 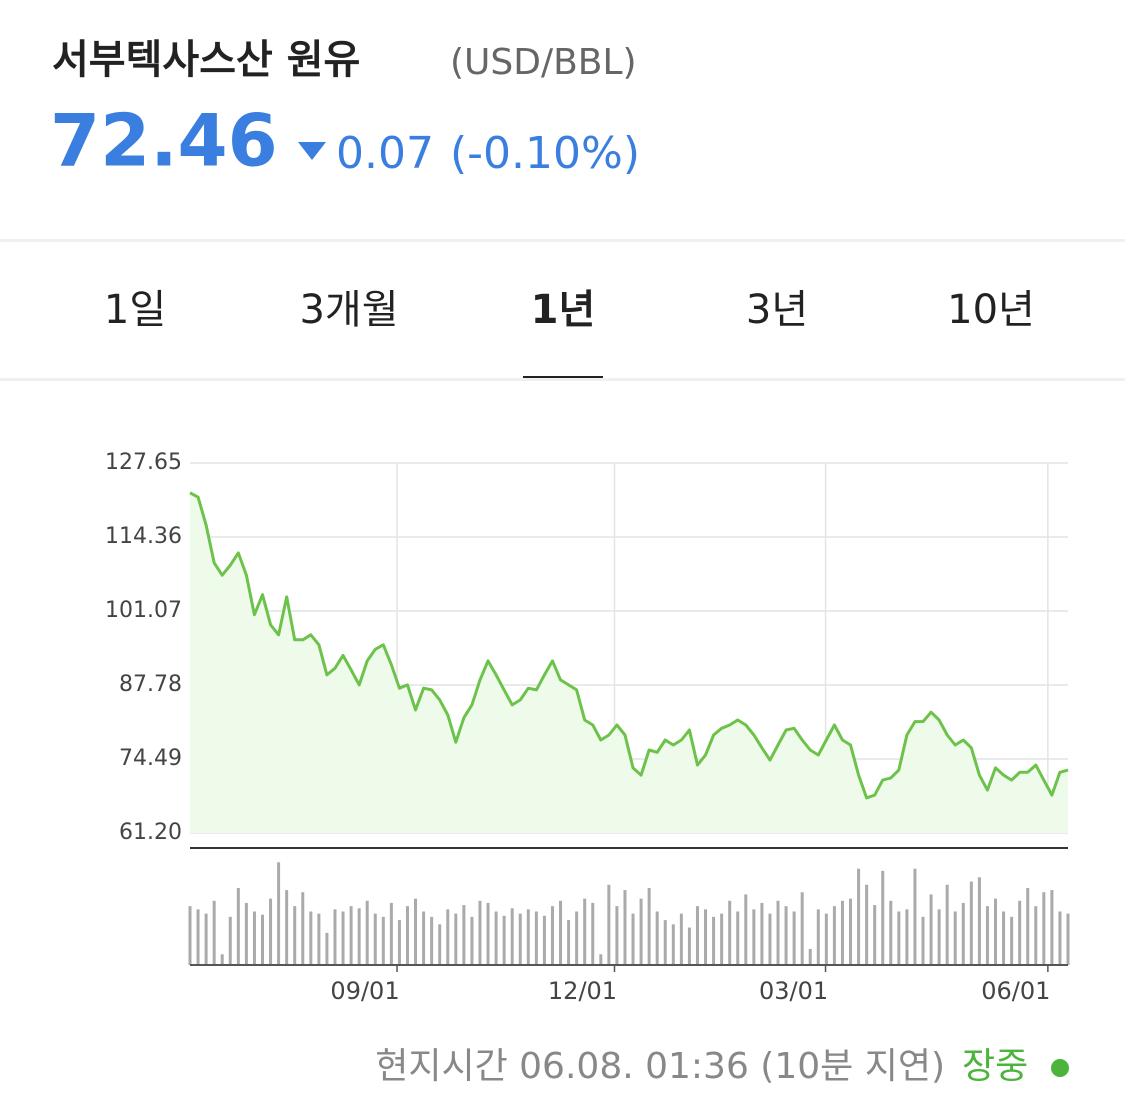 I want to click on tab: 3년, so click(x=777, y=310).